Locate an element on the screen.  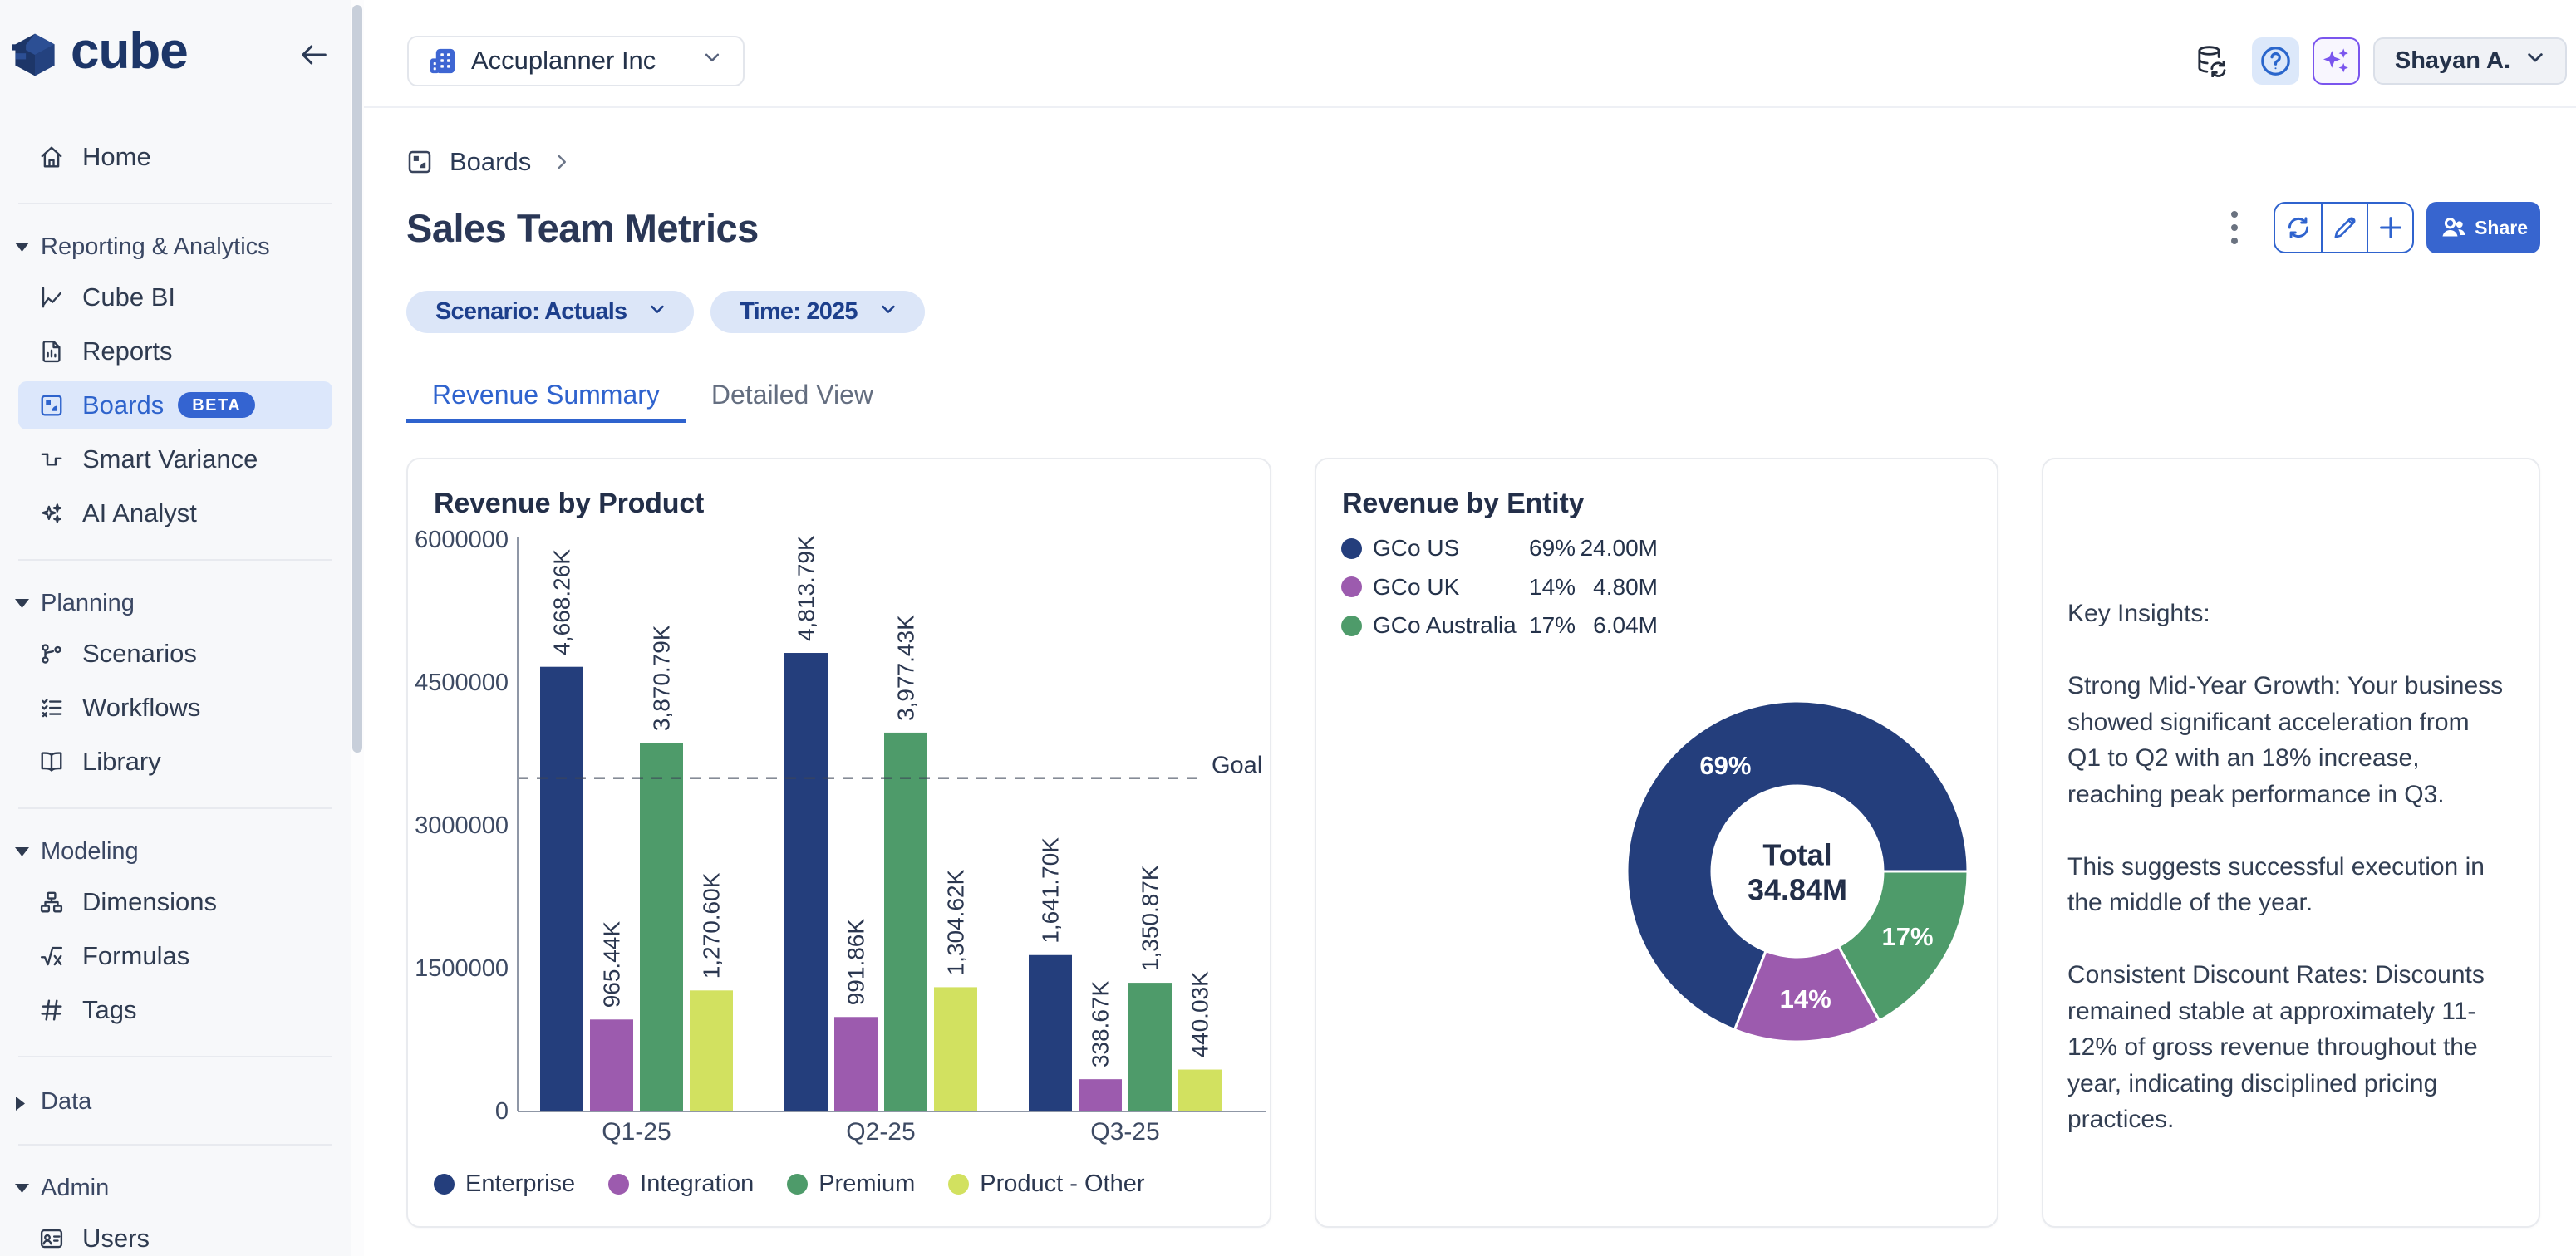
scenario-filter-chip: Scenario: Actuals is located at coordinates (551, 312).